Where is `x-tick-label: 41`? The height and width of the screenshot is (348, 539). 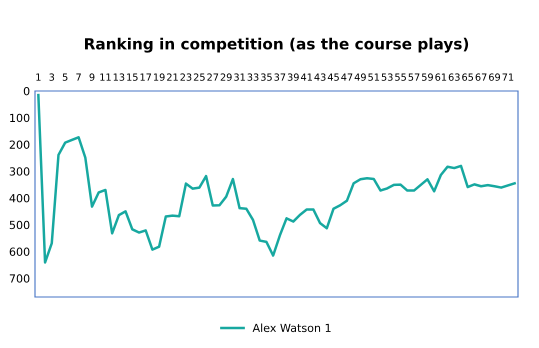 x-tick-label: 41 is located at coordinates (306, 77).